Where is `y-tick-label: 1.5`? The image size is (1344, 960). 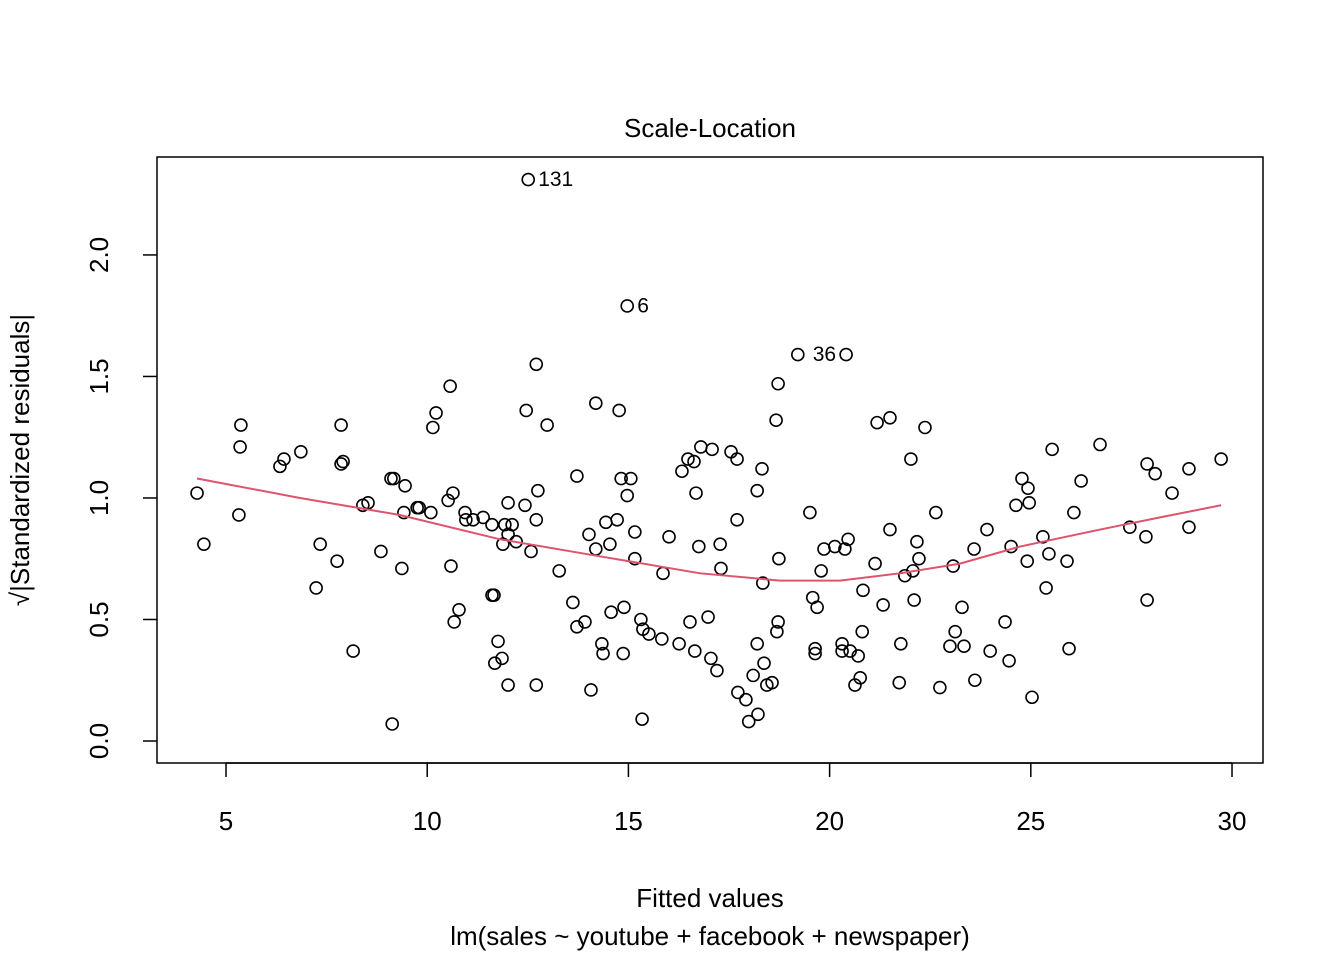 y-tick-label: 1.5 is located at coordinates (99, 376).